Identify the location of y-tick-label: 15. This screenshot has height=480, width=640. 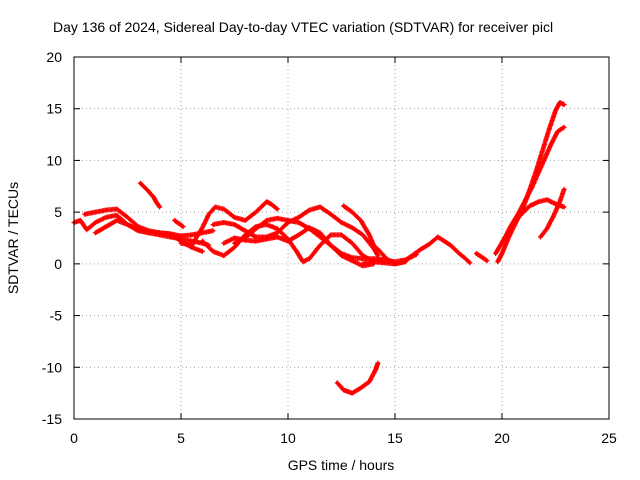
(54, 109).